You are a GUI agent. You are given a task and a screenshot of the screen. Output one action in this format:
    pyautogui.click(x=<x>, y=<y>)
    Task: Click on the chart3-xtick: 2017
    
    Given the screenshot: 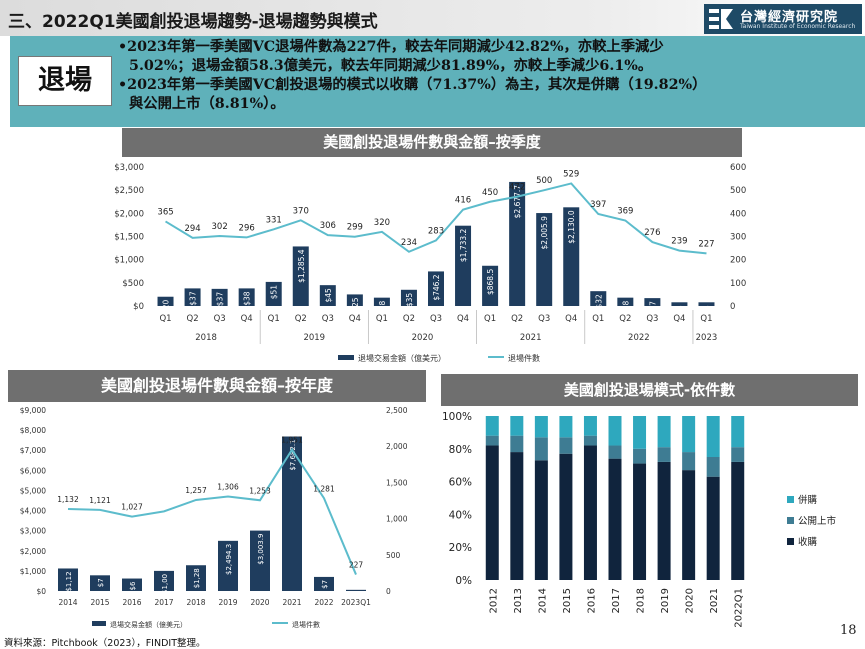 What is the action you would take?
    pyautogui.click(x=616, y=600)
    